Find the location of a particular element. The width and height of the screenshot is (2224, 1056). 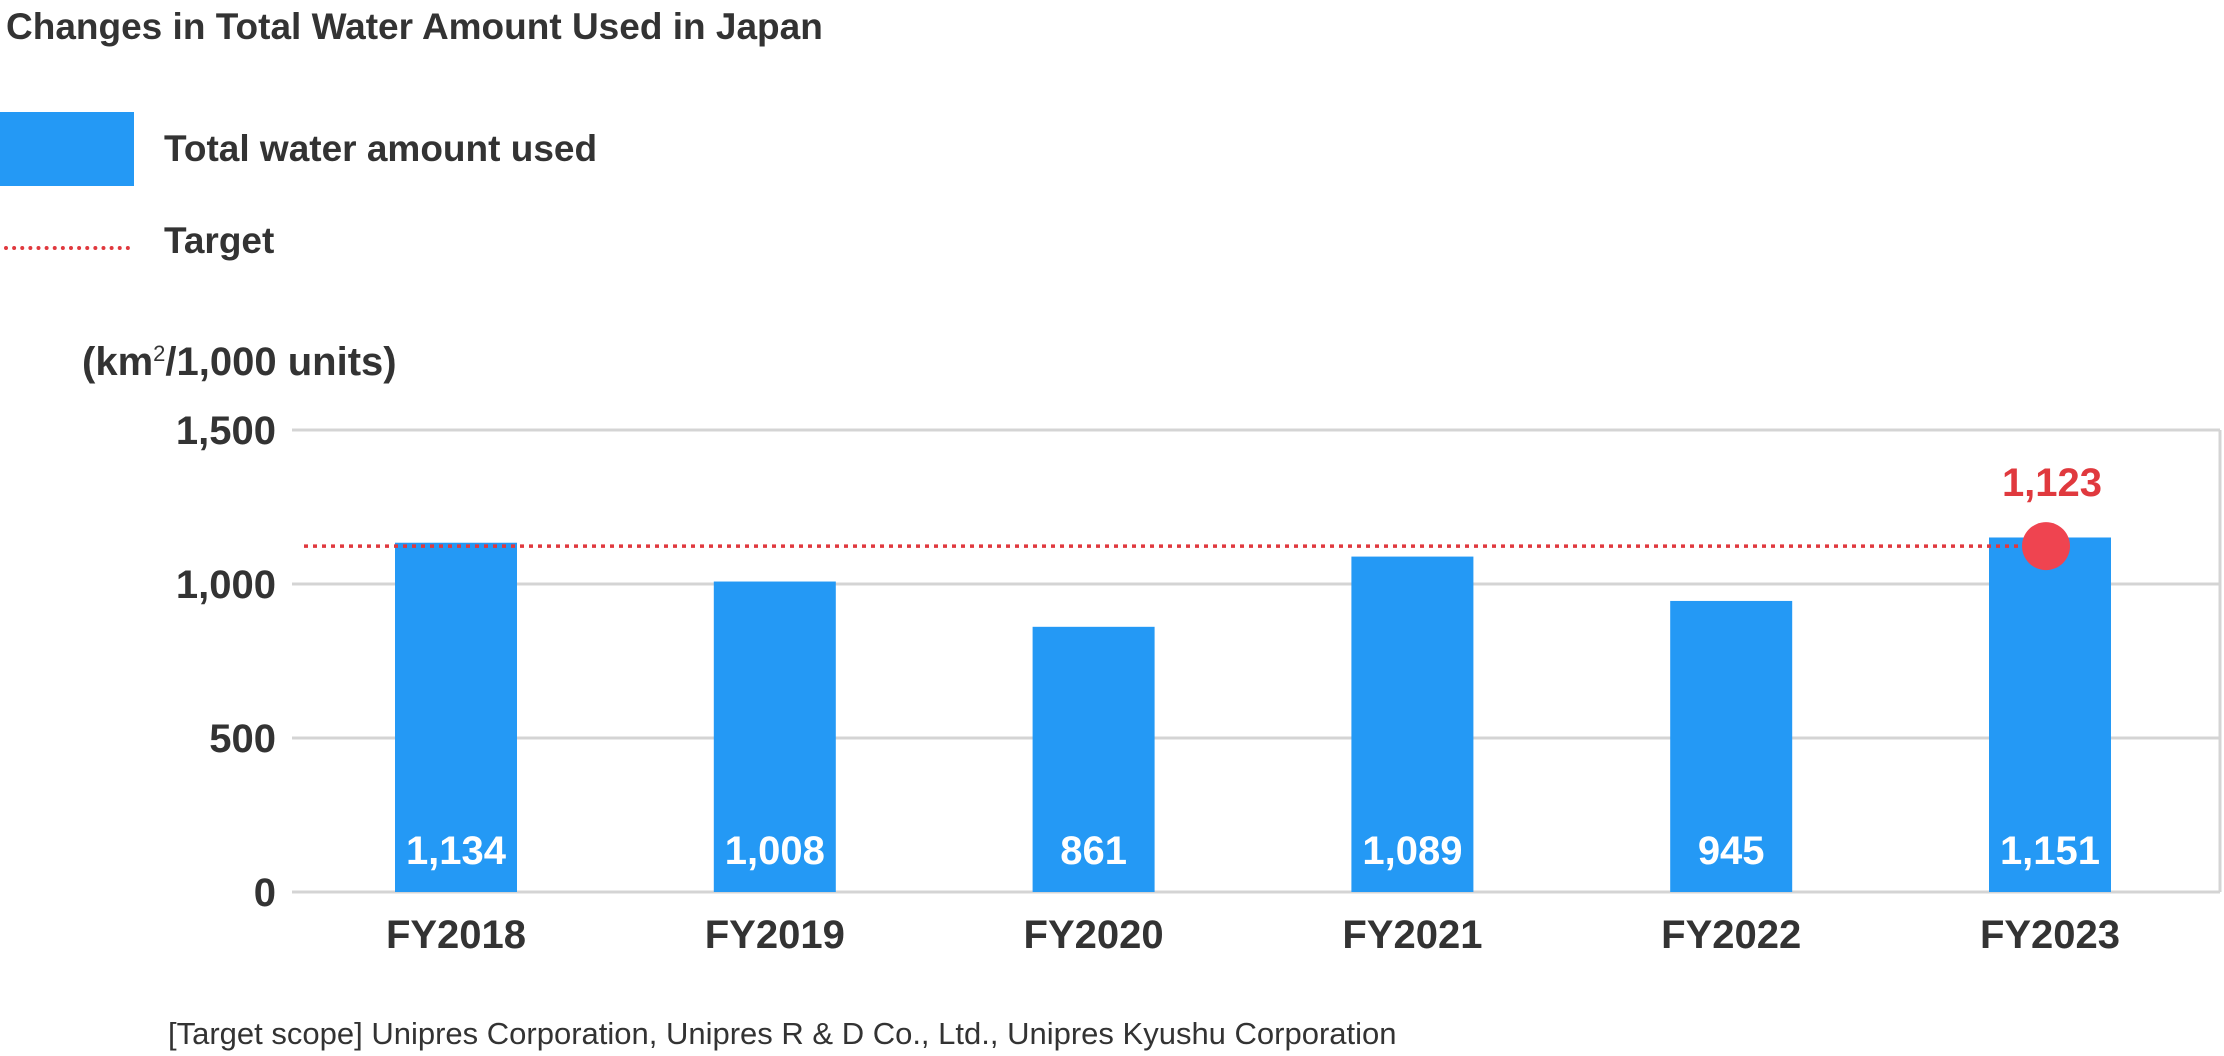

legend-swatch-total-water is located at coordinates (67, 149).